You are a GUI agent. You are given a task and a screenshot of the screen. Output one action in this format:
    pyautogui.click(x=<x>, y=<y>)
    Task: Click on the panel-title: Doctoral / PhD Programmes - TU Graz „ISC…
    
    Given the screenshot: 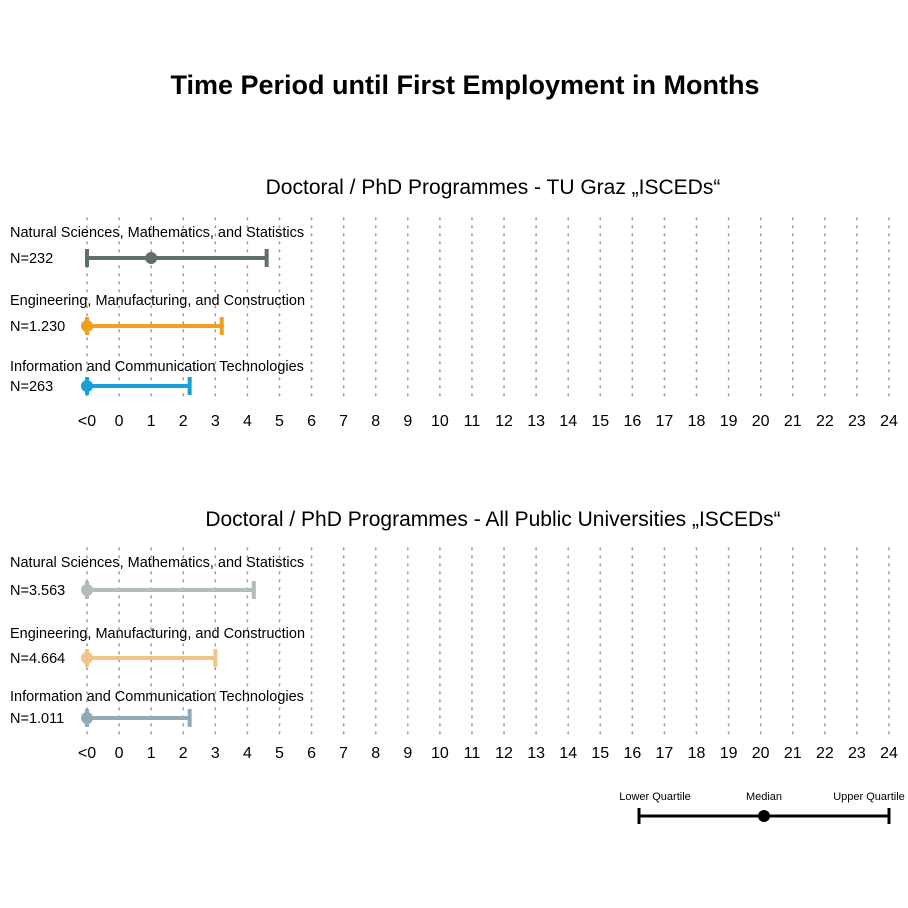 What is the action you would take?
    pyautogui.click(x=493, y=187)
    